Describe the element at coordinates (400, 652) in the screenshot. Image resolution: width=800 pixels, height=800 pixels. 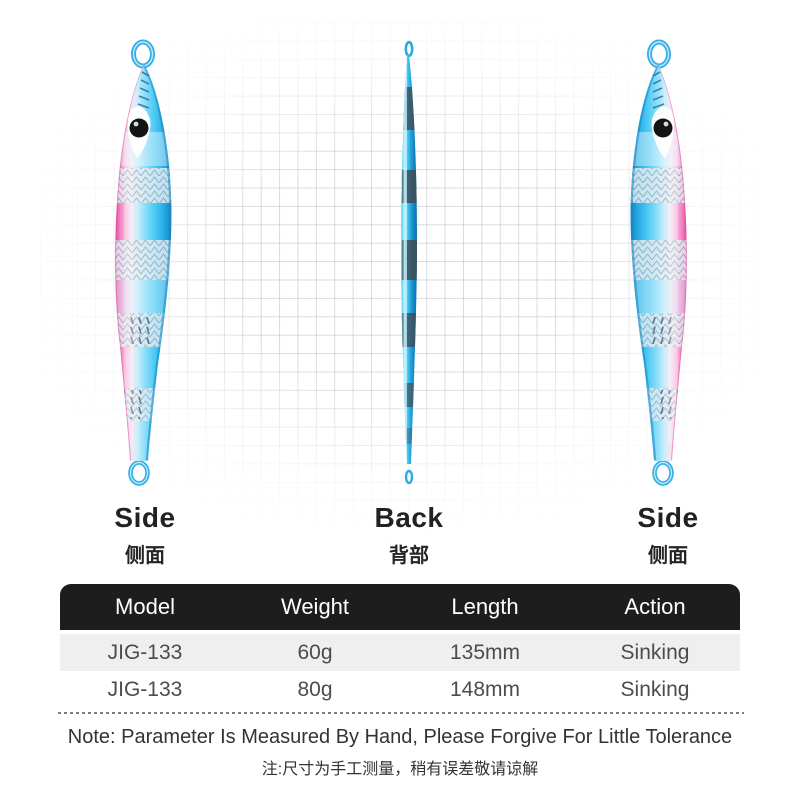
I see `table-row: JIG-133 60g 135mm Sinking` at that location.